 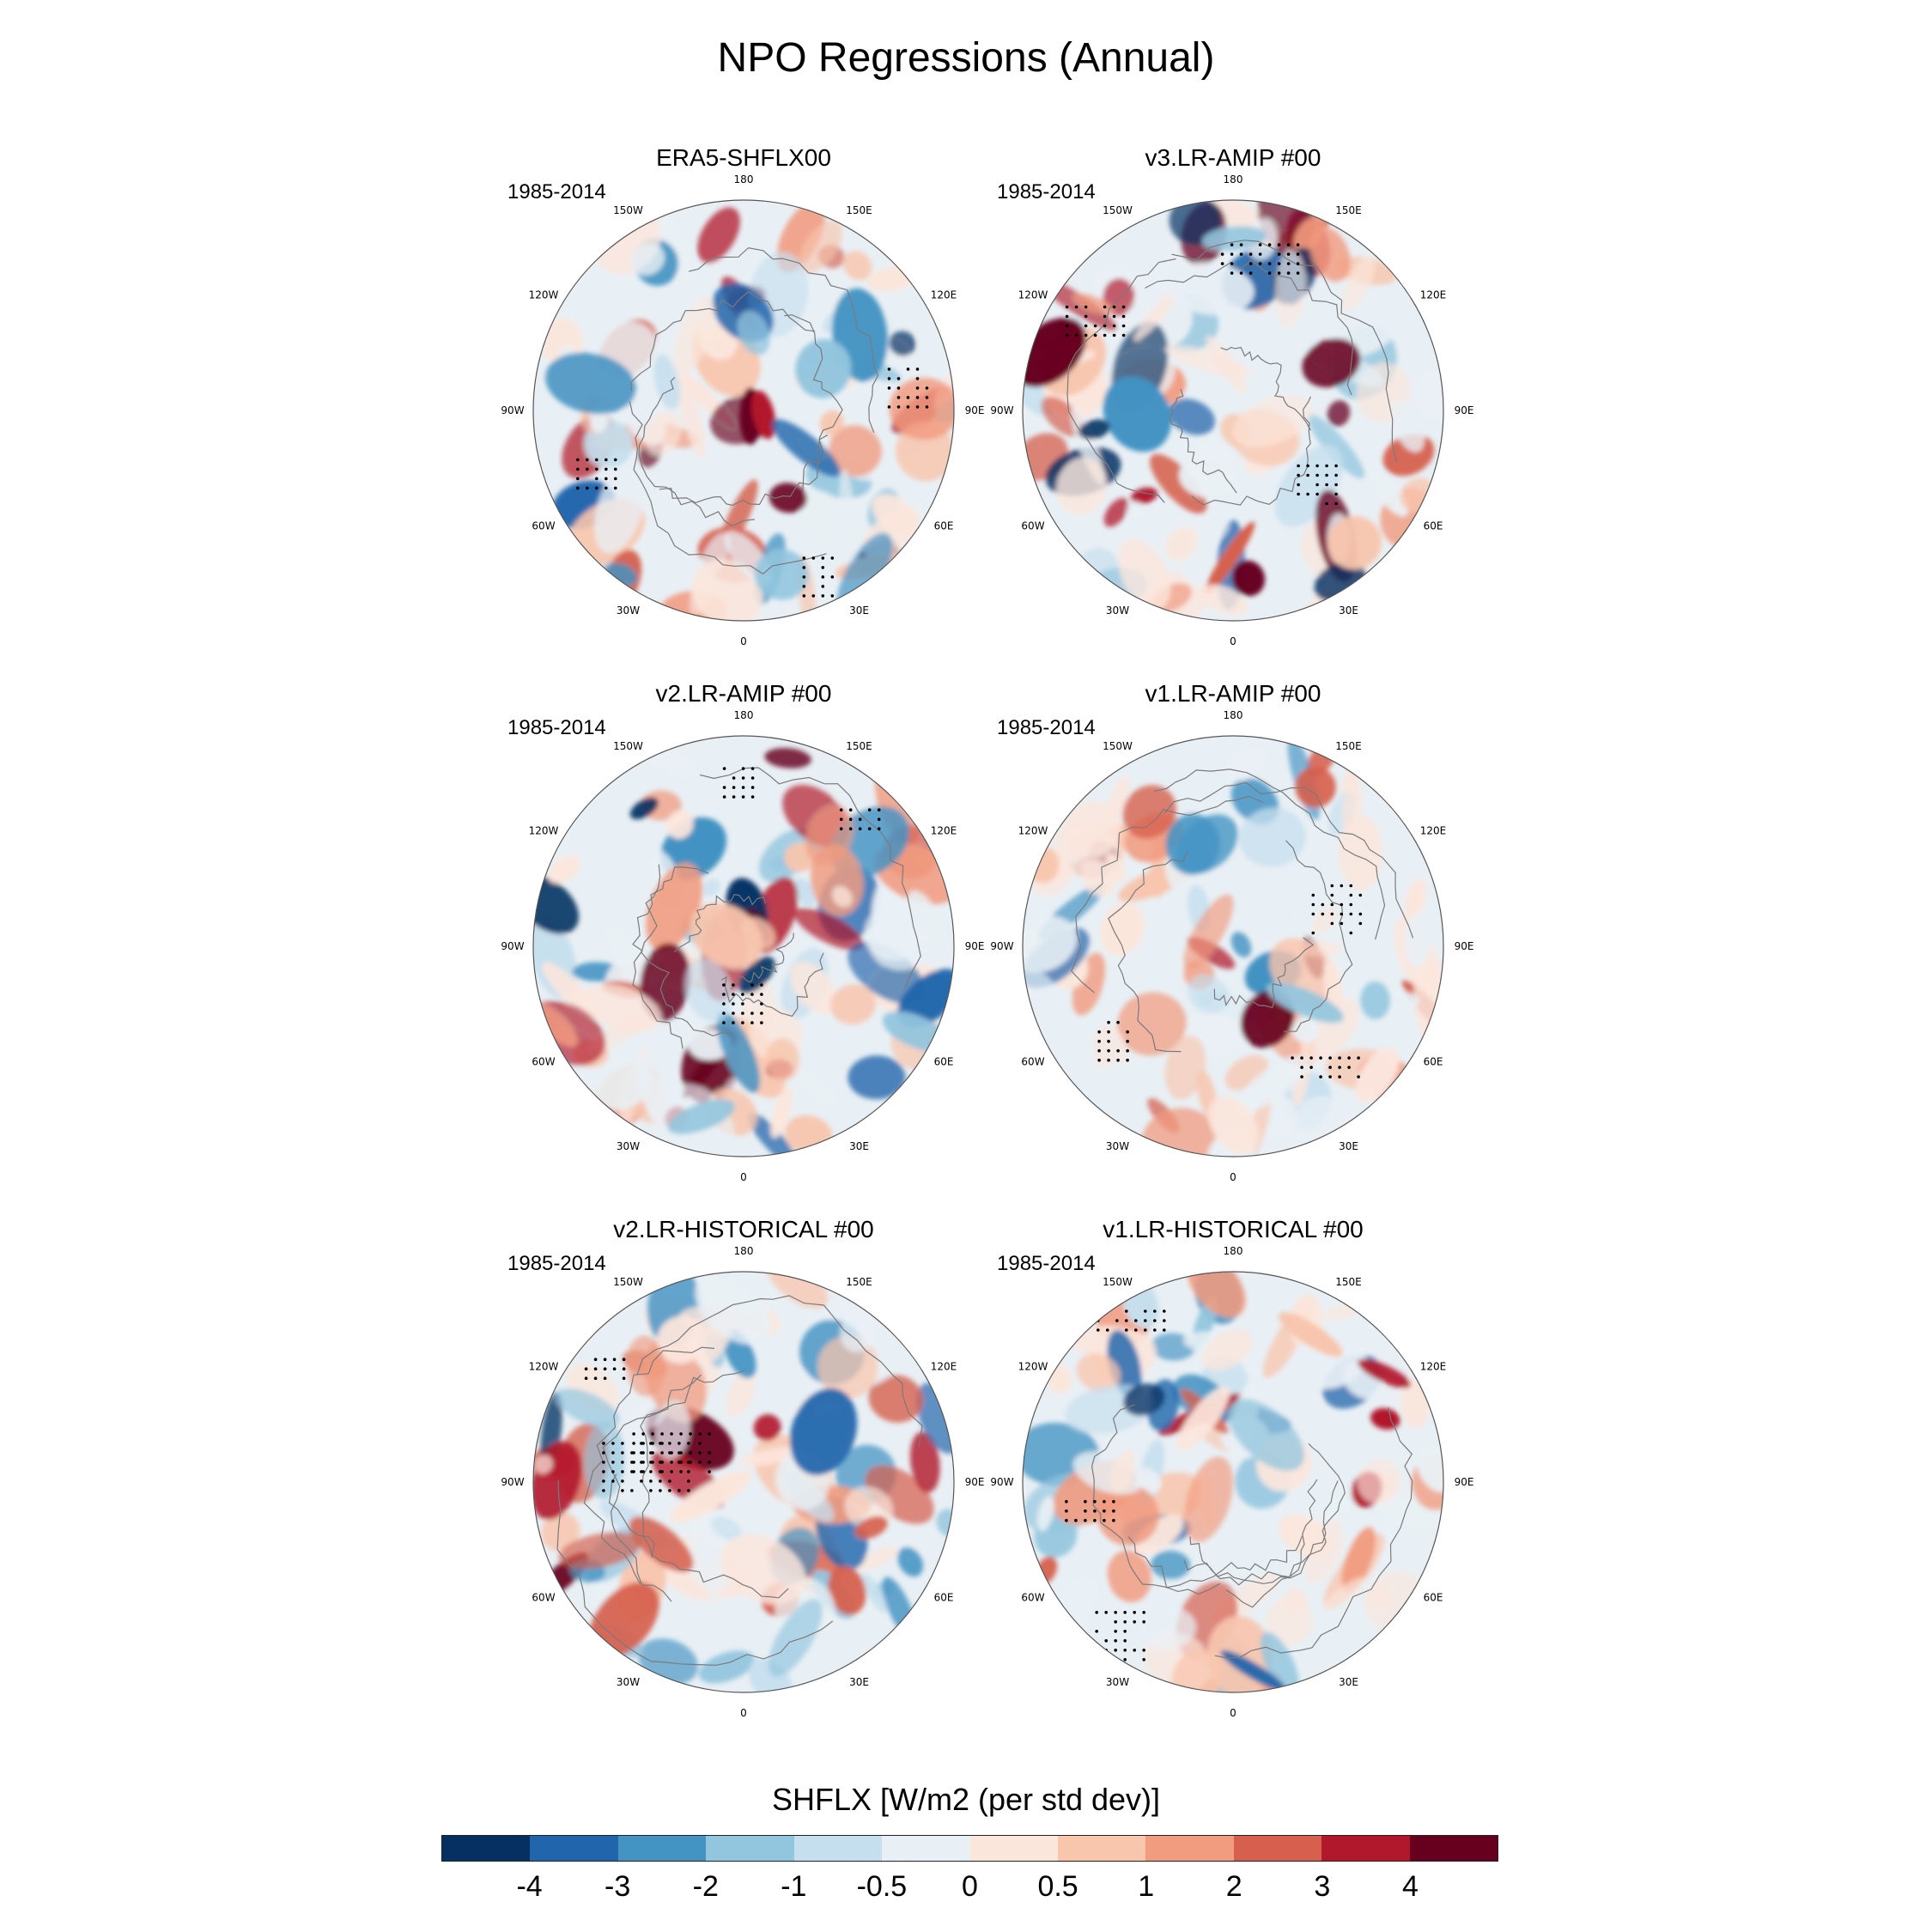 I want to click on colorbar-tick-label: -3, so click(x=618, y=1887).